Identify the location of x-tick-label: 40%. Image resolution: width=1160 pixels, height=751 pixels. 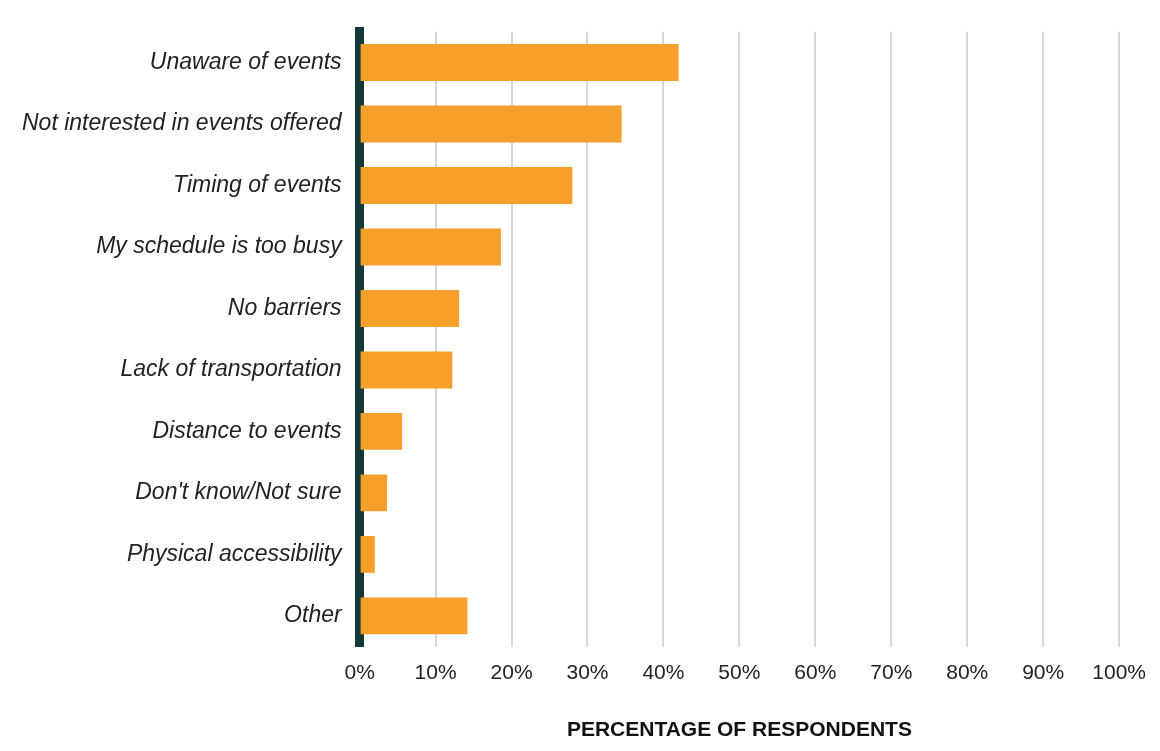
(663, 671).